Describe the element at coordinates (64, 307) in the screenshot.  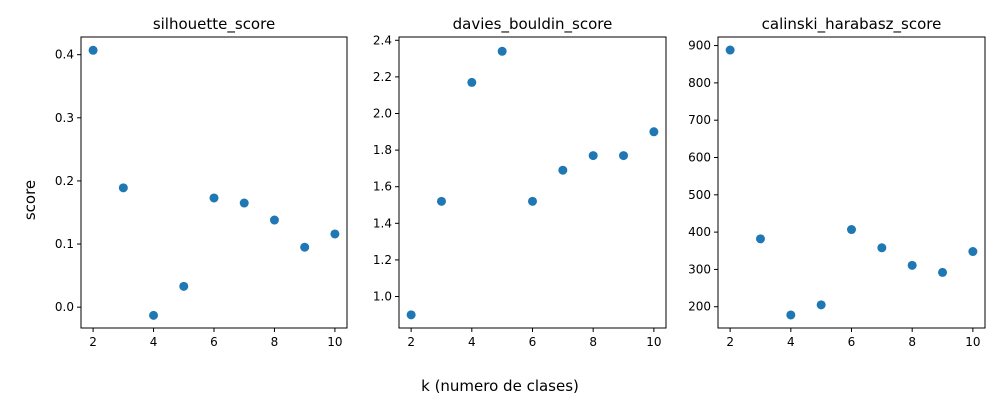
I see `y-tick-label: 0.0` at that location.